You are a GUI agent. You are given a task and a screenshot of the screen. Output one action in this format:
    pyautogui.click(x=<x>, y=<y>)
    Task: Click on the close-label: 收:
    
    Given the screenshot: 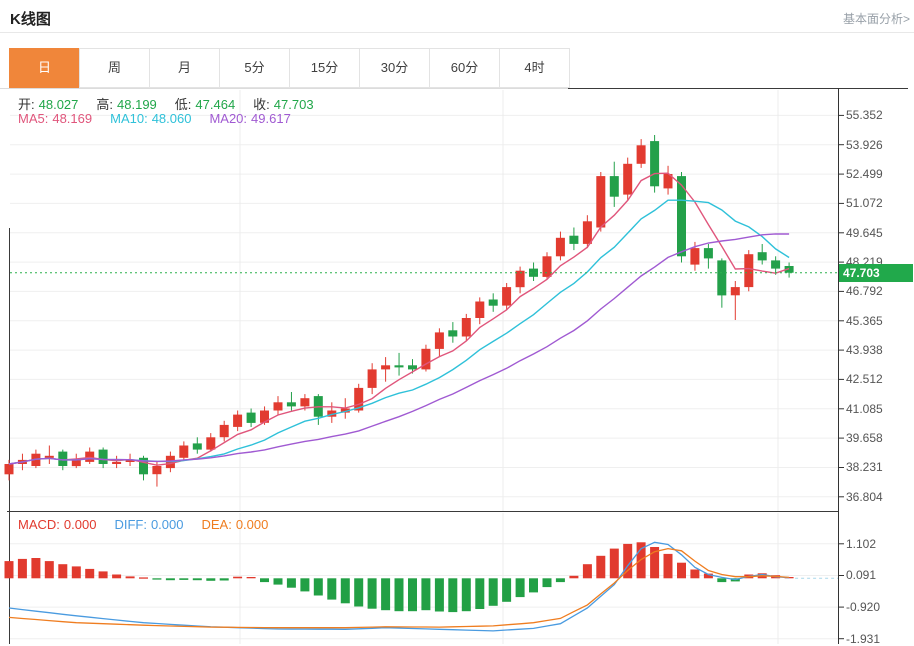 What is the action you would take?
    pyautogui.click(x=261, y=104)
    